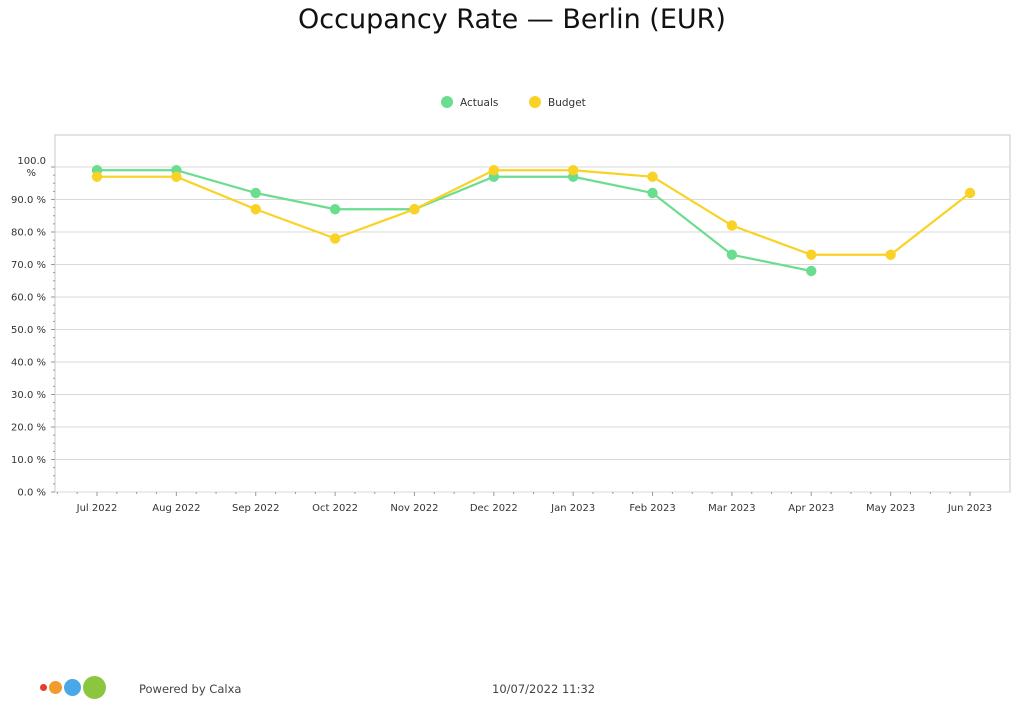 The height and width of the screenshot is (706, 1024). What do you see at coordinates (513, 102) in the screenshot?
I see `chart-legend: Actuals Budget` at bounding box center [513, 102].